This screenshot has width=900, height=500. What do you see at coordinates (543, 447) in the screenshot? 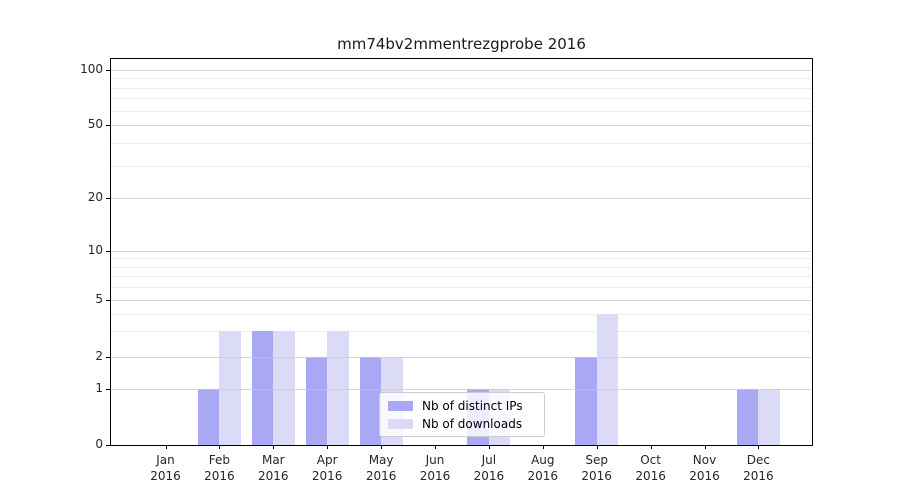
I see `x-tick-mark-aug` at bounding box center [543, 447].